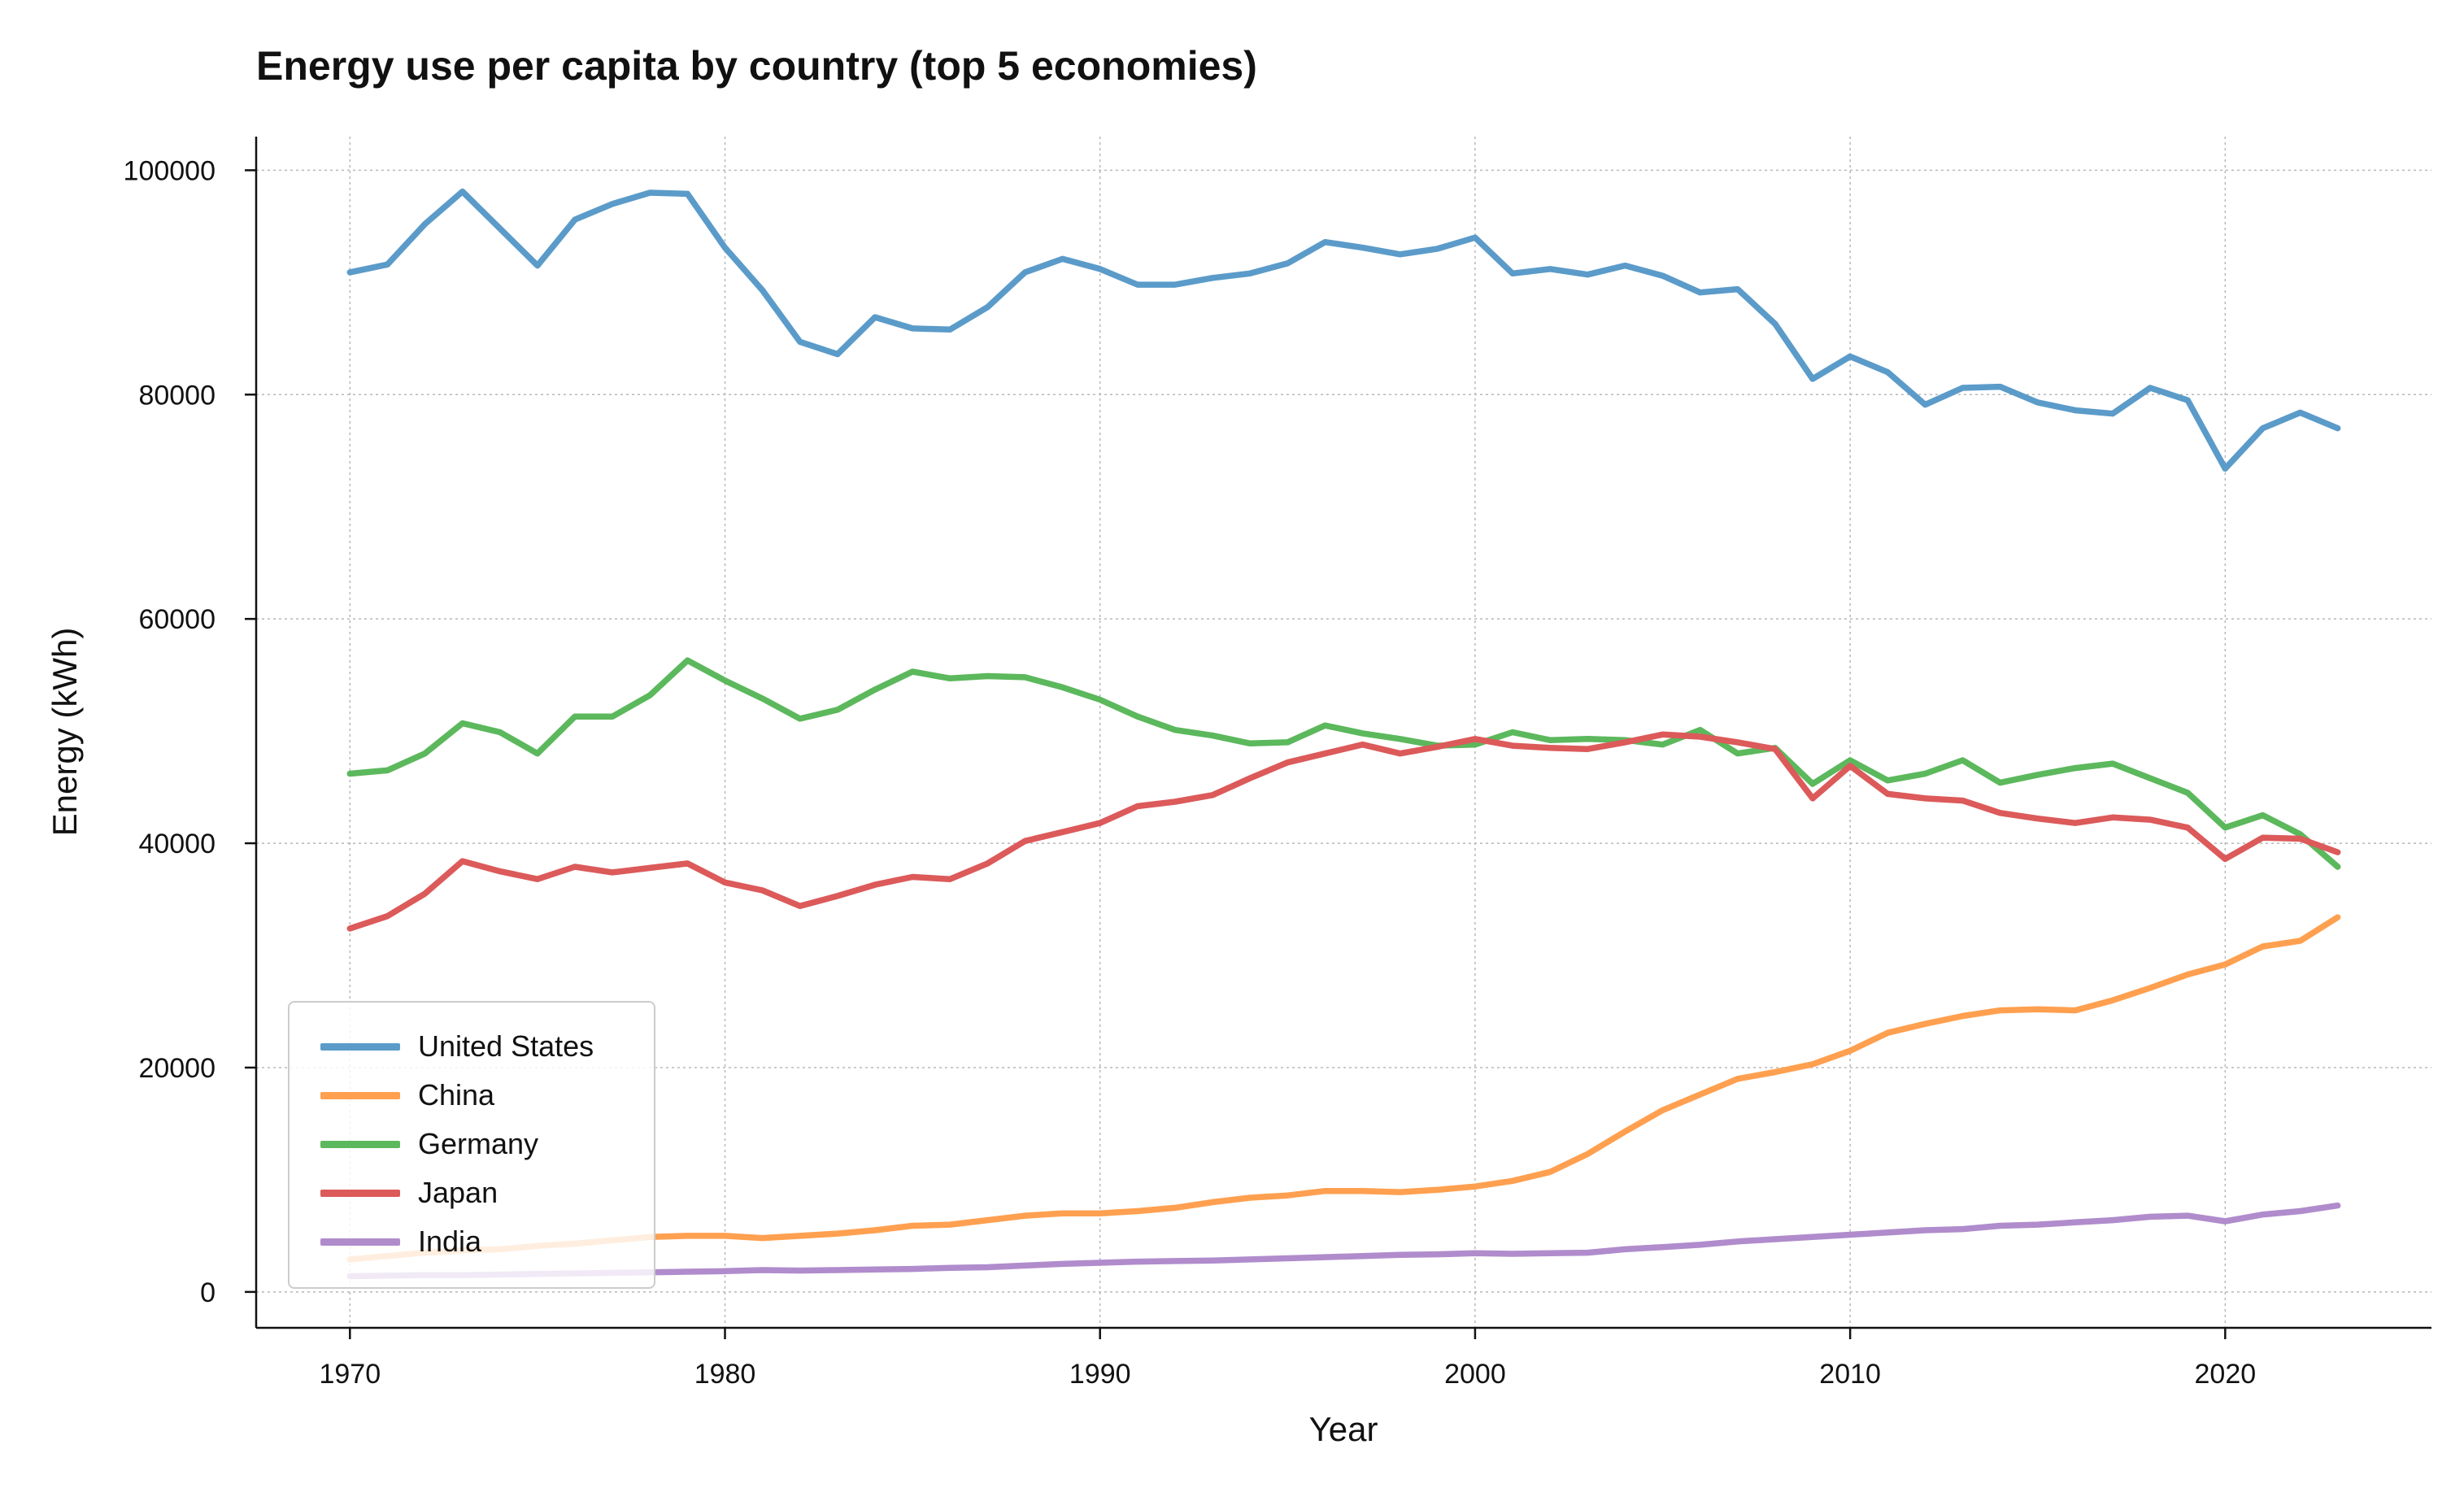 This screenshot has height=1488, width=2464. What do you see at coordinates (1287, 1359) in the screenshot?
I see `x-ticks: 1970 1980 1990 2000 2010 2020` at bounding box center [1287, 1359].